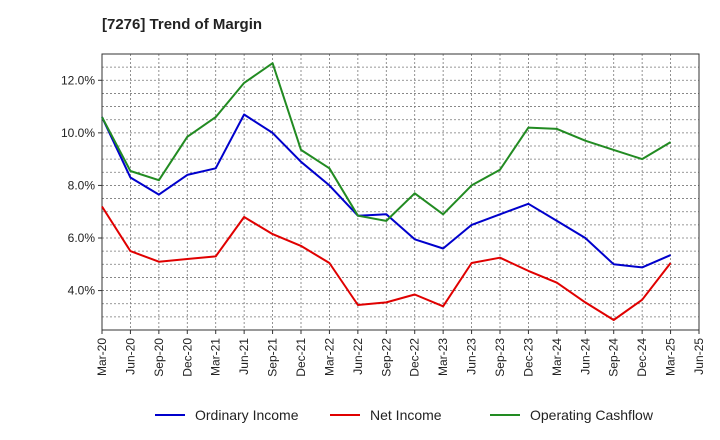 This screenshot has width=720, height=440. What do you see at coordinates (592, 415) in the screenshot?
I see `legend-label: Operating Cashflow` at bounding box center [592, 415].